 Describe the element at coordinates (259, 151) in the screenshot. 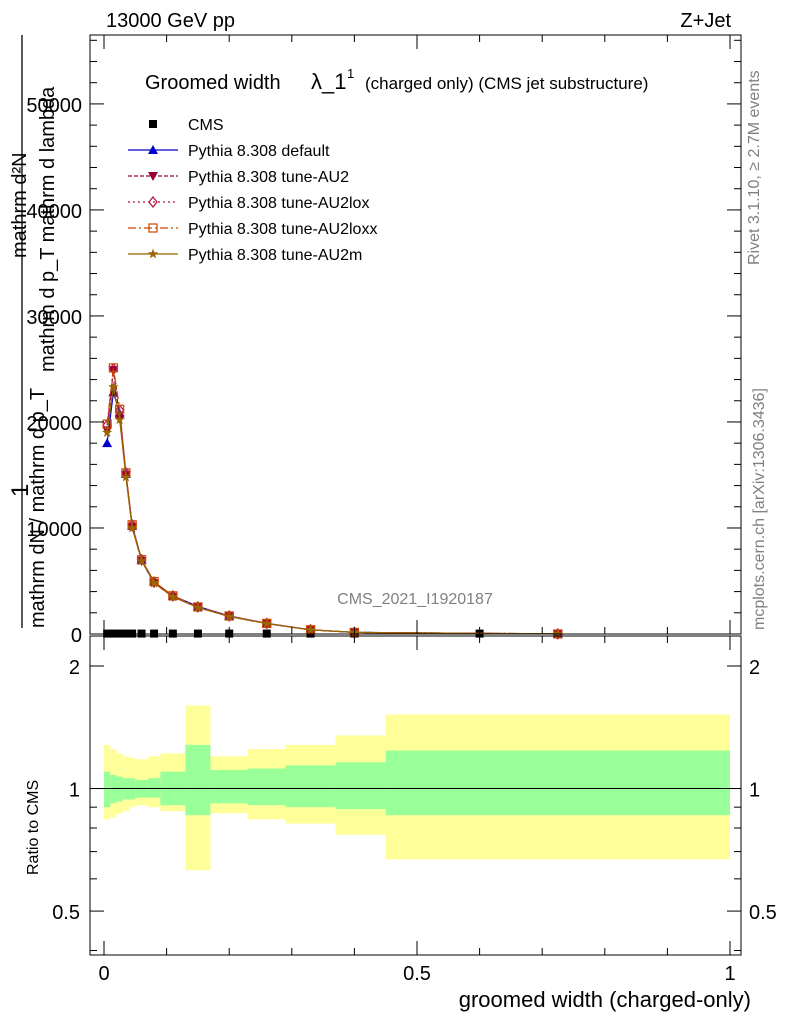

I see `legend-label: Pythia 8.308 default` at that location.